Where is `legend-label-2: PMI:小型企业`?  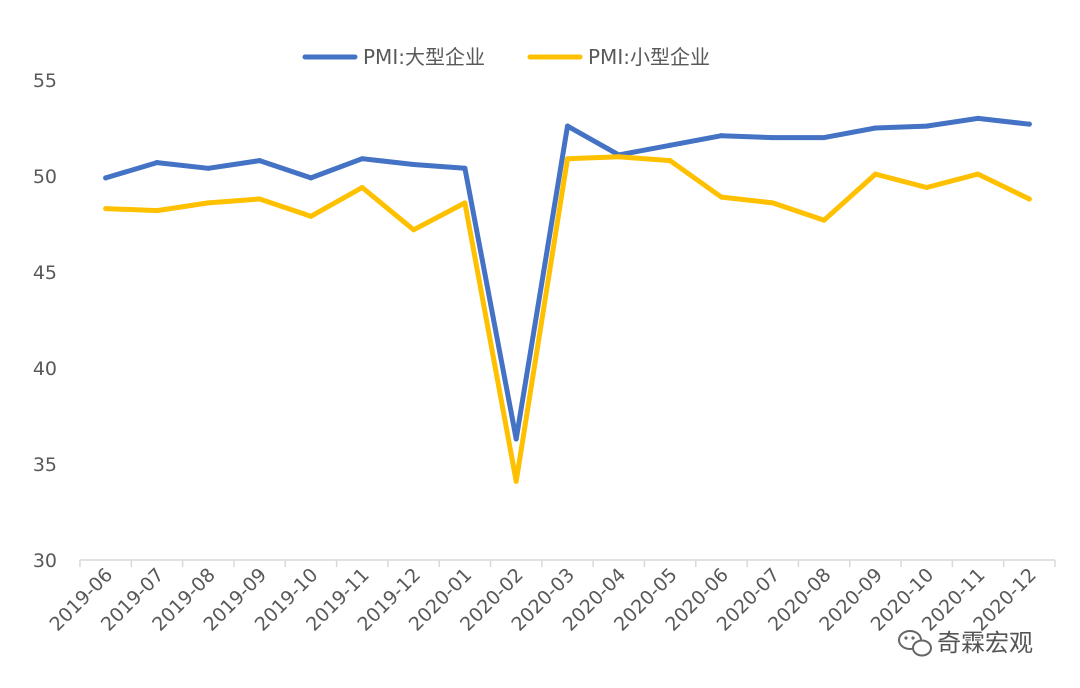 legend-label-2: PMI:小型企业 is located at coordinates (649, 57).